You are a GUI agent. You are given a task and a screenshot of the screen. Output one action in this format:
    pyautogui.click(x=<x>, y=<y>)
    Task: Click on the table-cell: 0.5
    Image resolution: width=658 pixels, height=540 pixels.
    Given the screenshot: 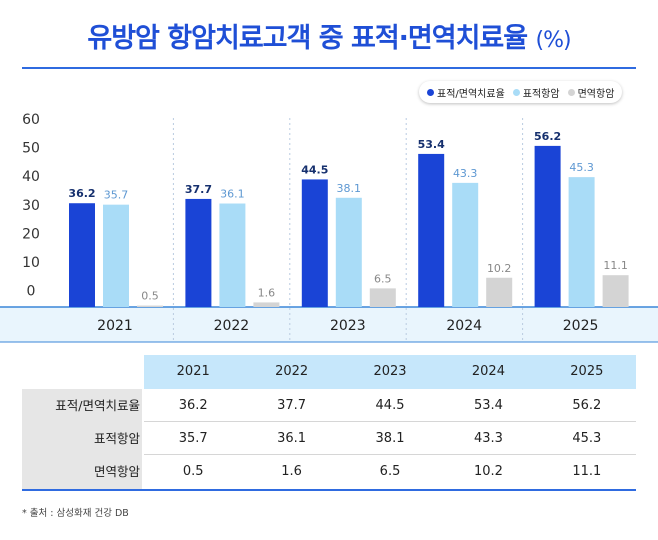 What is the action you would take?
    pyautogui.click(x=193, y=471)
    